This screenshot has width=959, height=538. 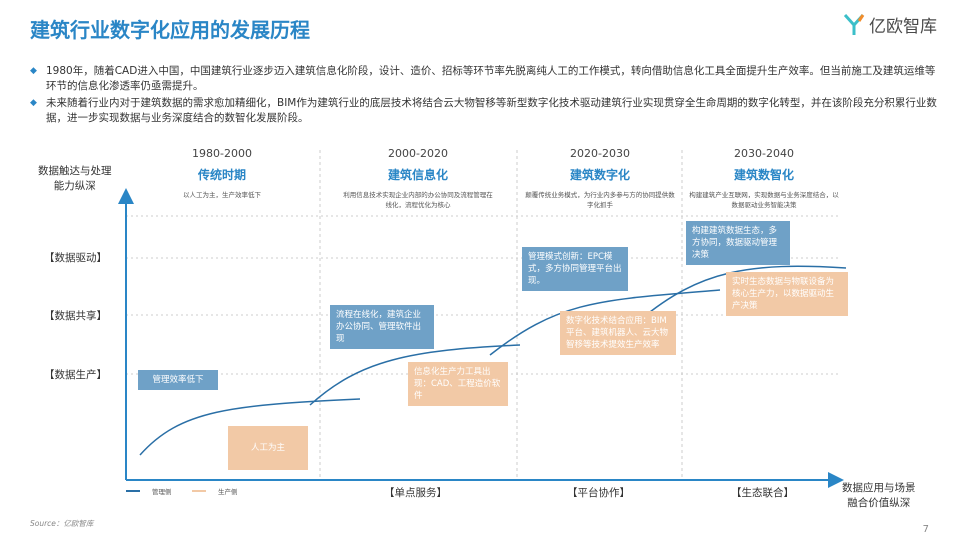 I want to click on page-number: 7, so click(x=925, y=529).